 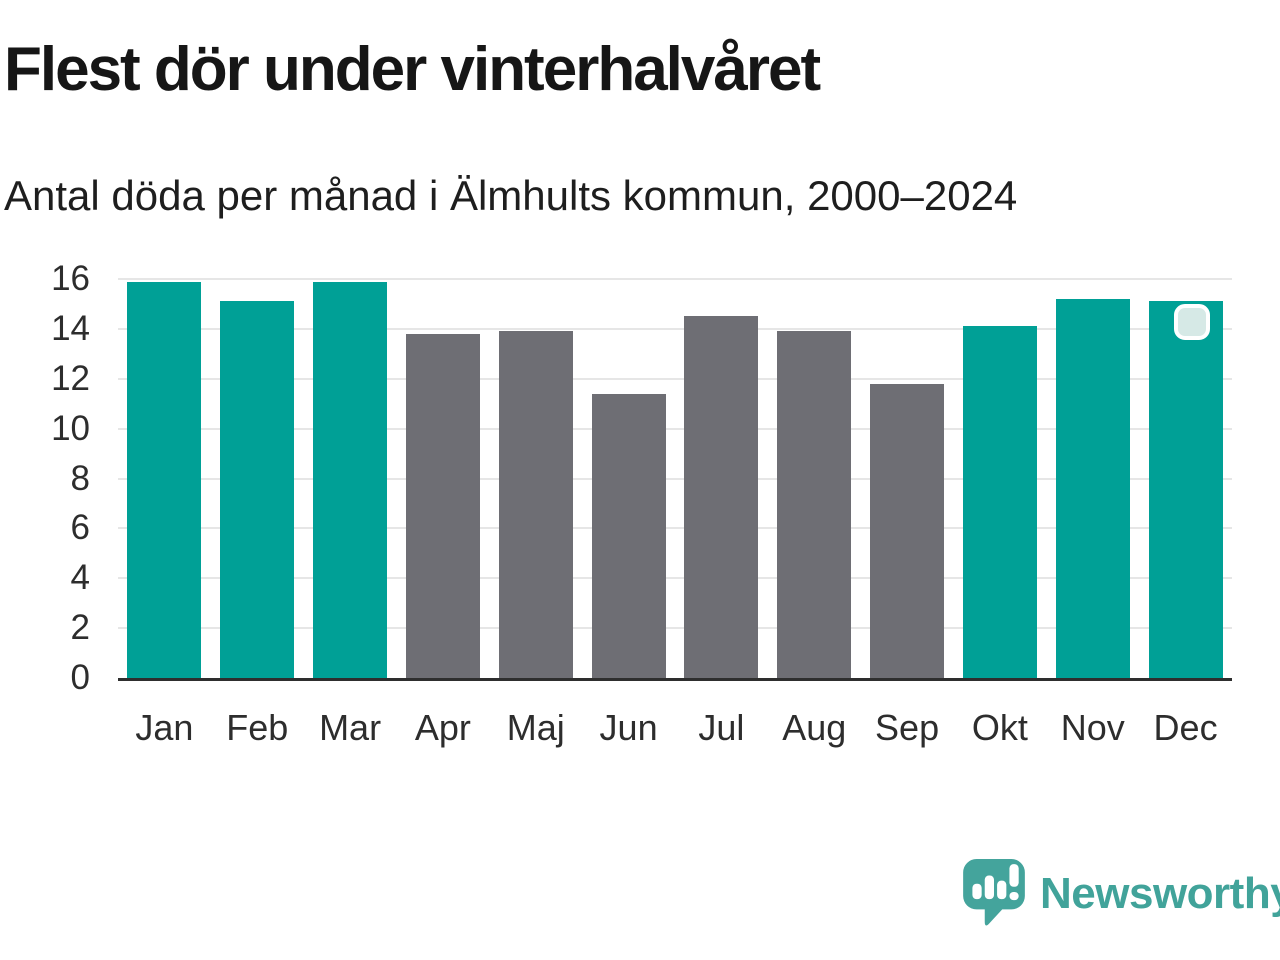 I want to click on bar-jul, so click(x=721, y=497).